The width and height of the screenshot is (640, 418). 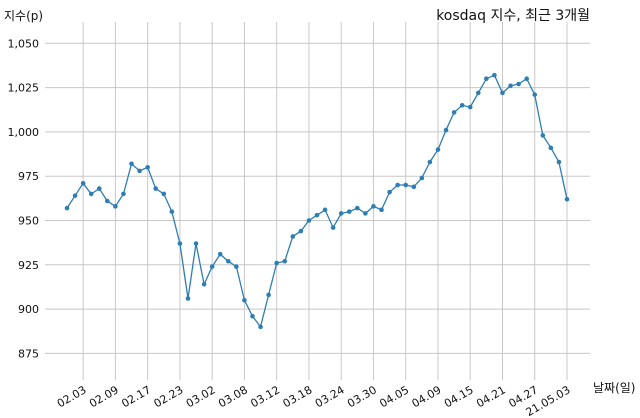 What do you see at coordinates (28, 176) in the screenshot?
I see `y-tick-label: 975` at bounding box center [28, 176].